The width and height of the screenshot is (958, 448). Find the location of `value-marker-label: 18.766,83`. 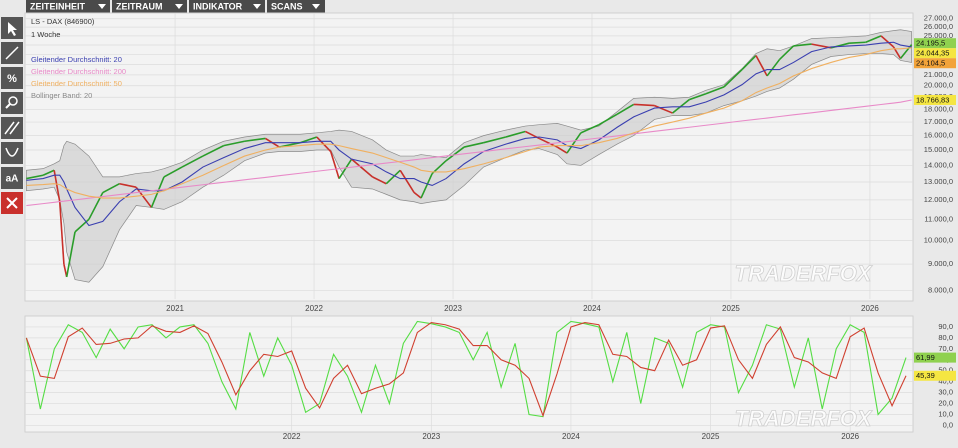

value-marker-label: 18.766,83 is located at coordinates (932, 99).